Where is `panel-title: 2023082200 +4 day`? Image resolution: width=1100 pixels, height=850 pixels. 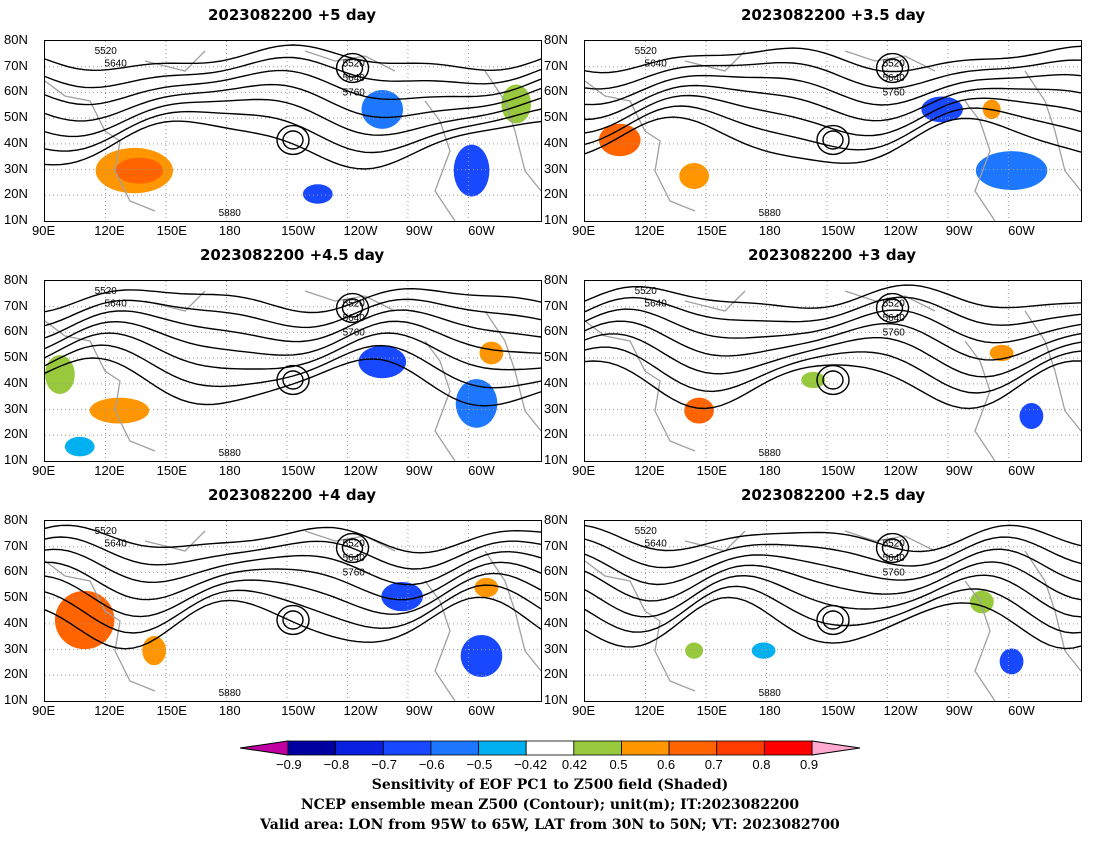
panel-title: 2023082200 +4 day is located at coordinates (292, 495).